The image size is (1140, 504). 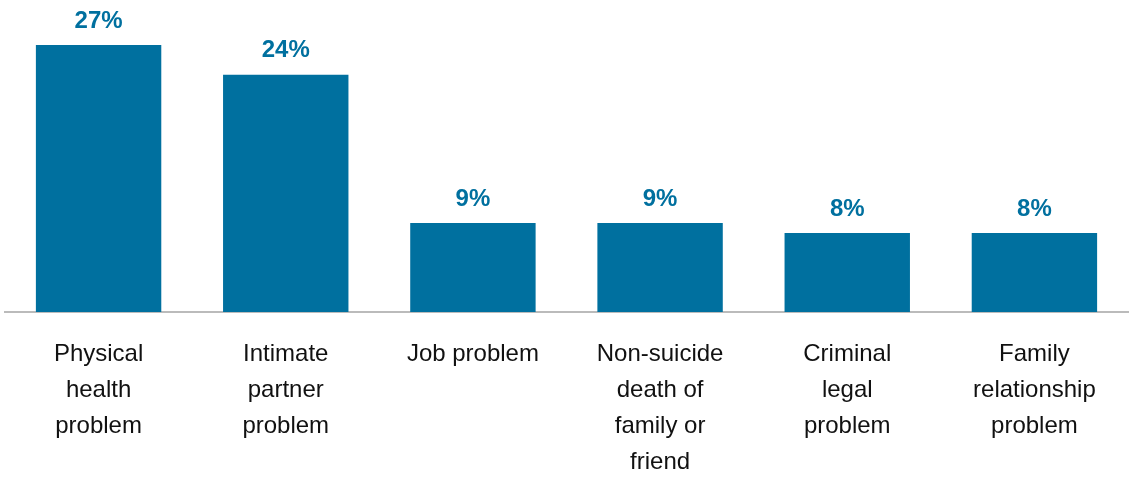 I want to click on data-label: 24%, so click(x=285, y=49).